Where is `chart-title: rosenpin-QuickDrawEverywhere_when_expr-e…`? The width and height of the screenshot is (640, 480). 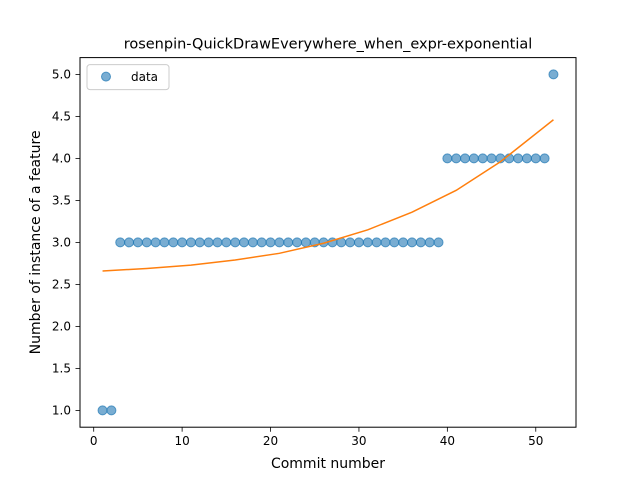
chart-title: rosenpin-QuickDrawEverywhere_when_expr-e… is located at coordinates (328, 45).